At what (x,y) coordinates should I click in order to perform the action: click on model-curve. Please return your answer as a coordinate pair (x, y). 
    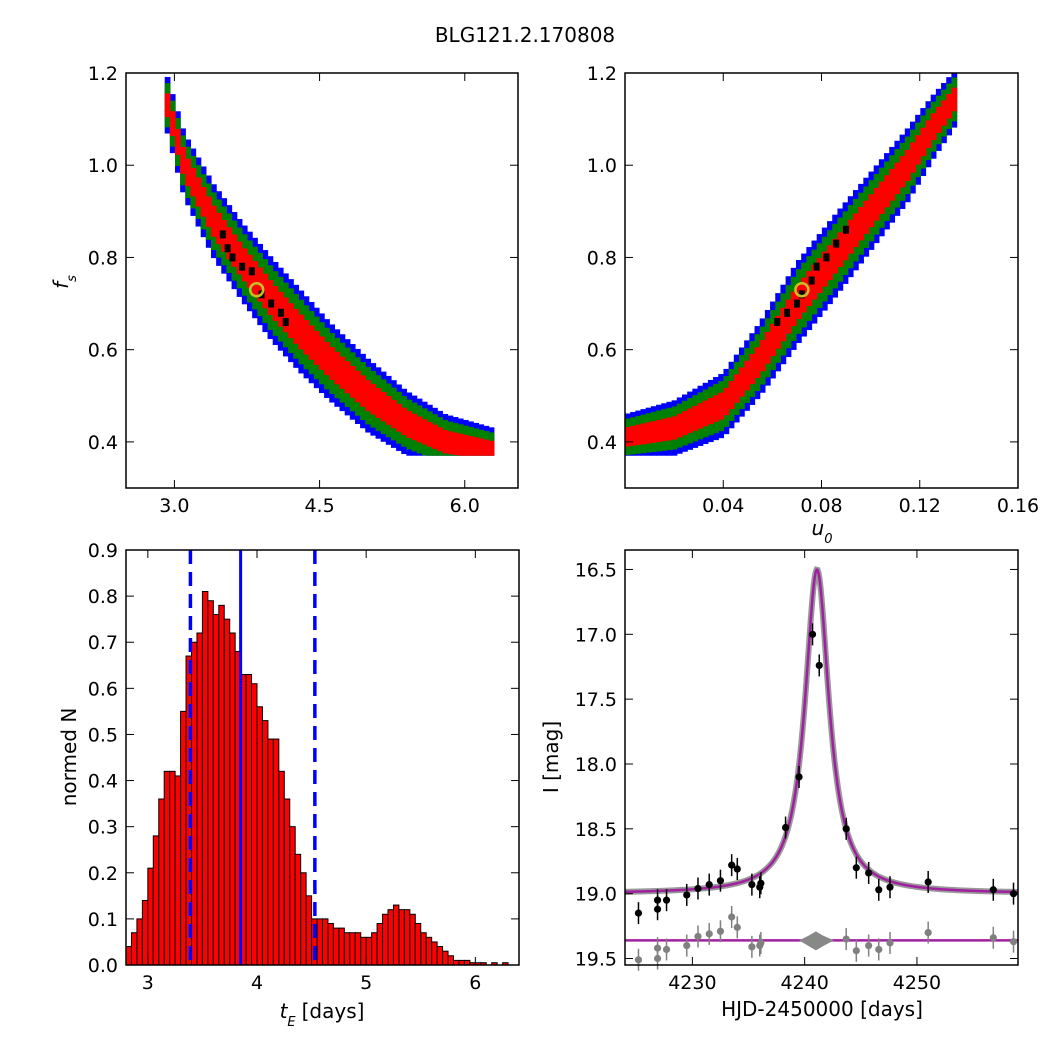
    Looking at the image, I should click on (821, 731).